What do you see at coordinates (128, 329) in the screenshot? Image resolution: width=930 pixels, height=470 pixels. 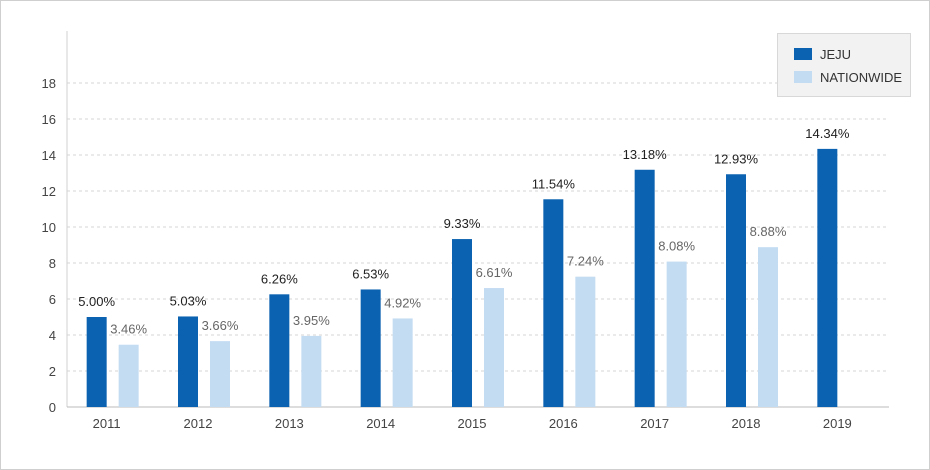 I see `data-label-nationwide: 3.46%` at bounding box center [128, 329].